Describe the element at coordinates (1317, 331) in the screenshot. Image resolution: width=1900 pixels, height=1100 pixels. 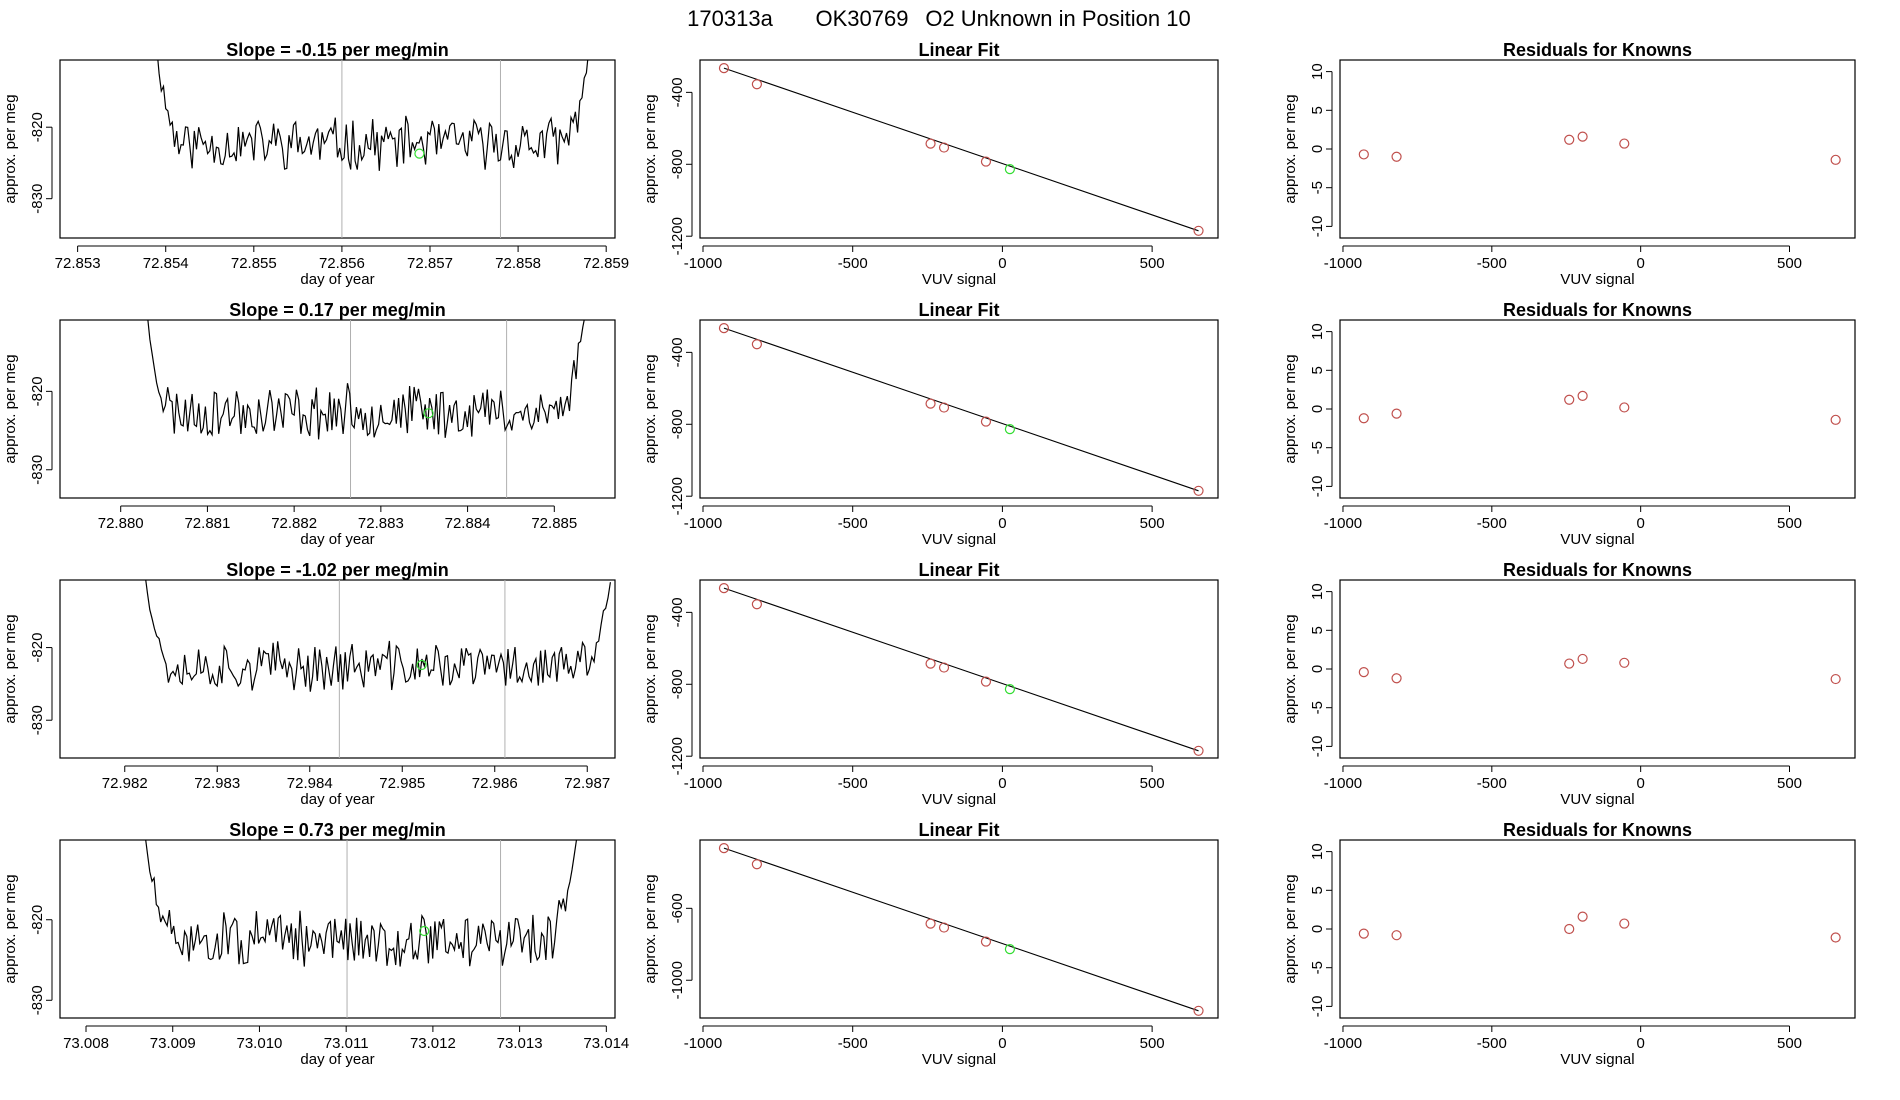
I see `y-tick-label: 10` at that location.